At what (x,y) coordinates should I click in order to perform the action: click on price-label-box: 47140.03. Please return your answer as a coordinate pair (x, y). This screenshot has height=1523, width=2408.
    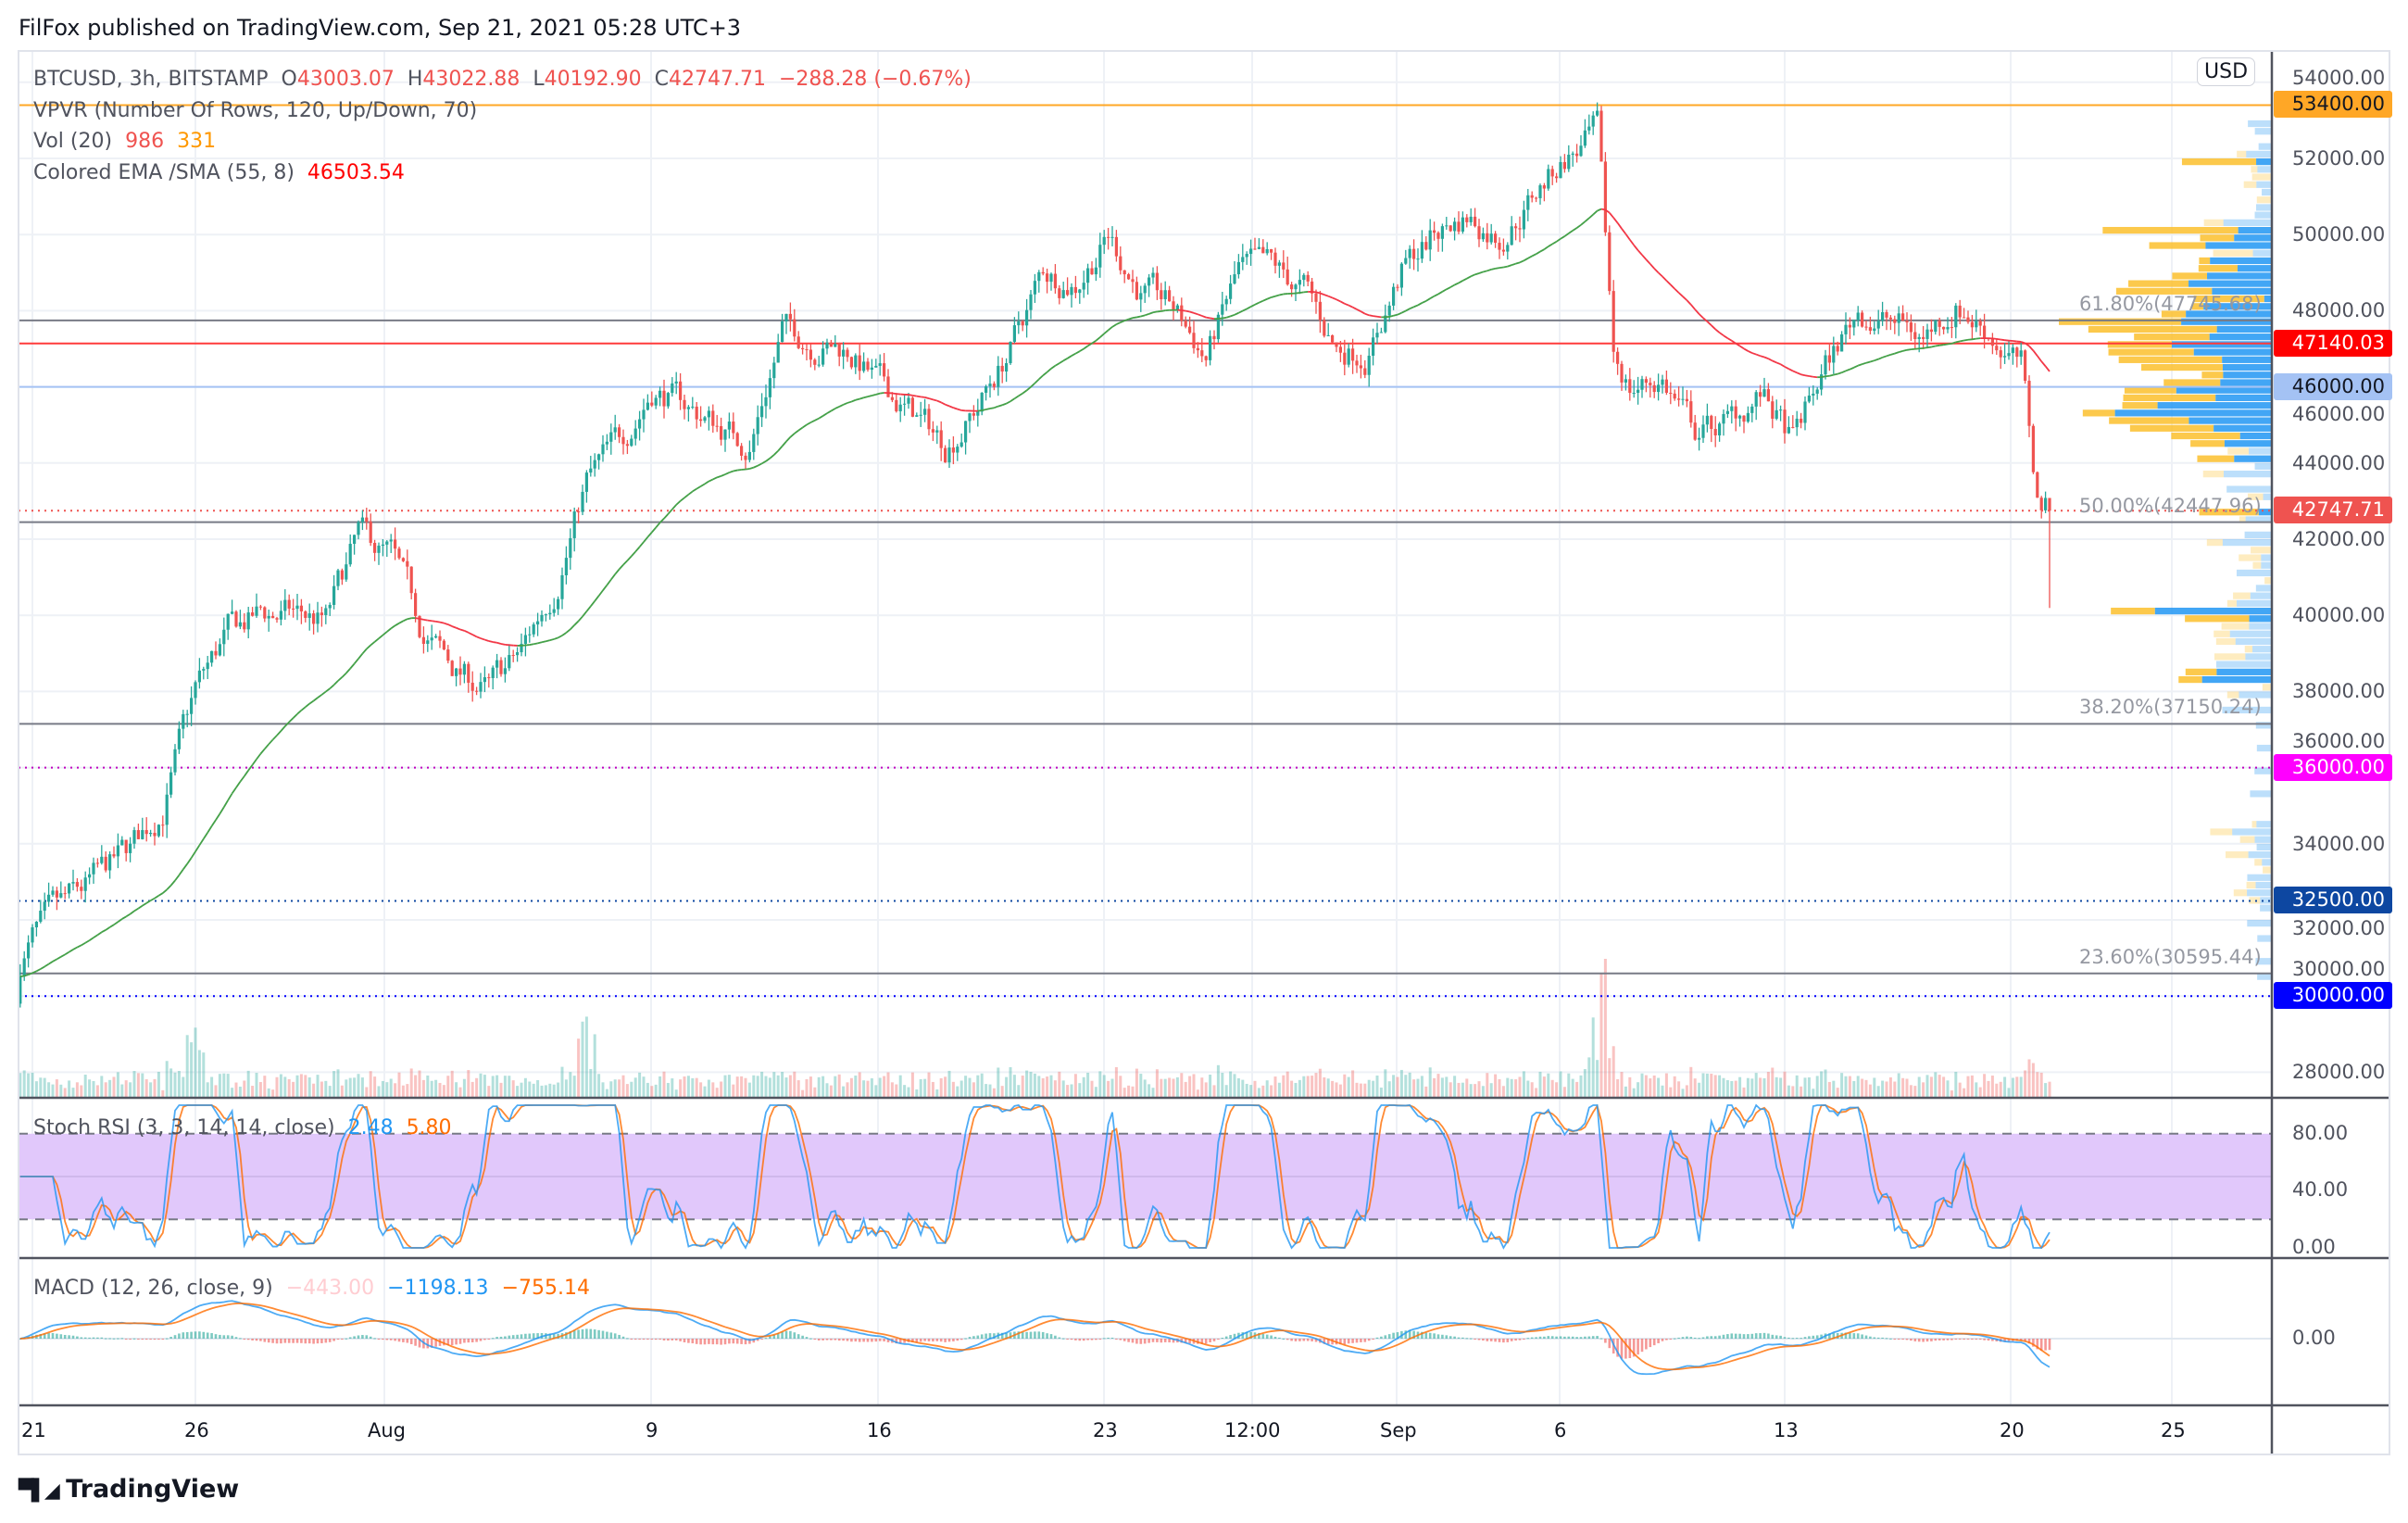
    Looking at the image, I should click on (2333, 343).